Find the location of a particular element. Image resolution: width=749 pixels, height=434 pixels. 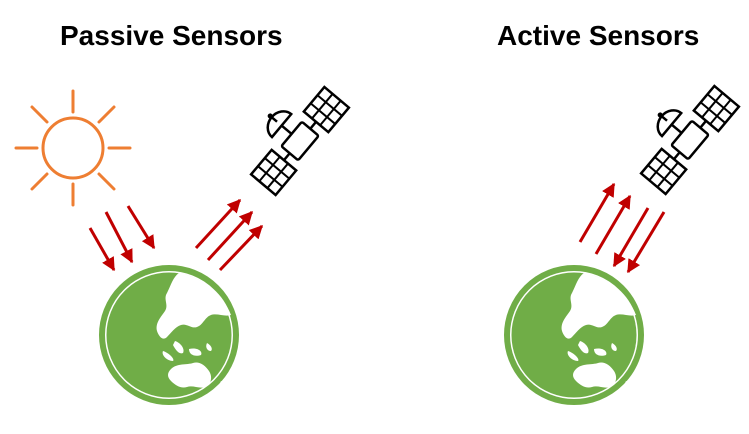

incoming-sunlight-arrows is located at coordinates (122, 238).